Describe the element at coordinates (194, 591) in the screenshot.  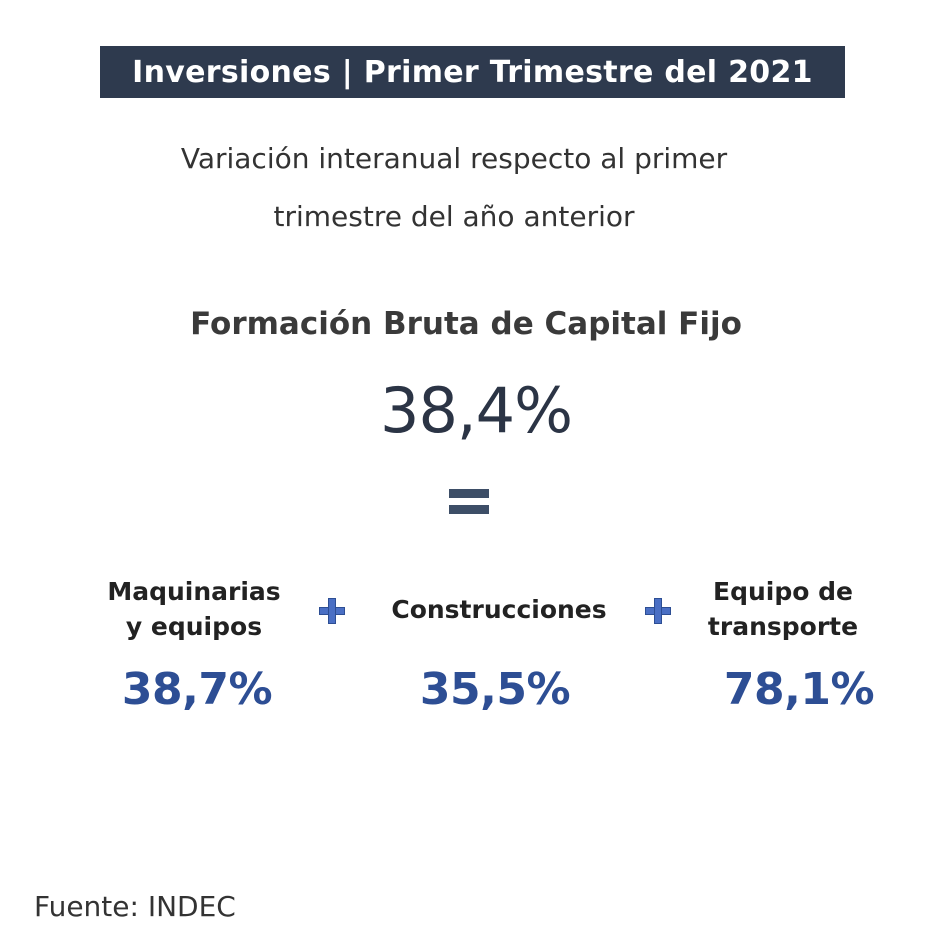
I see `component-label-line: Maquinarias` at that location.